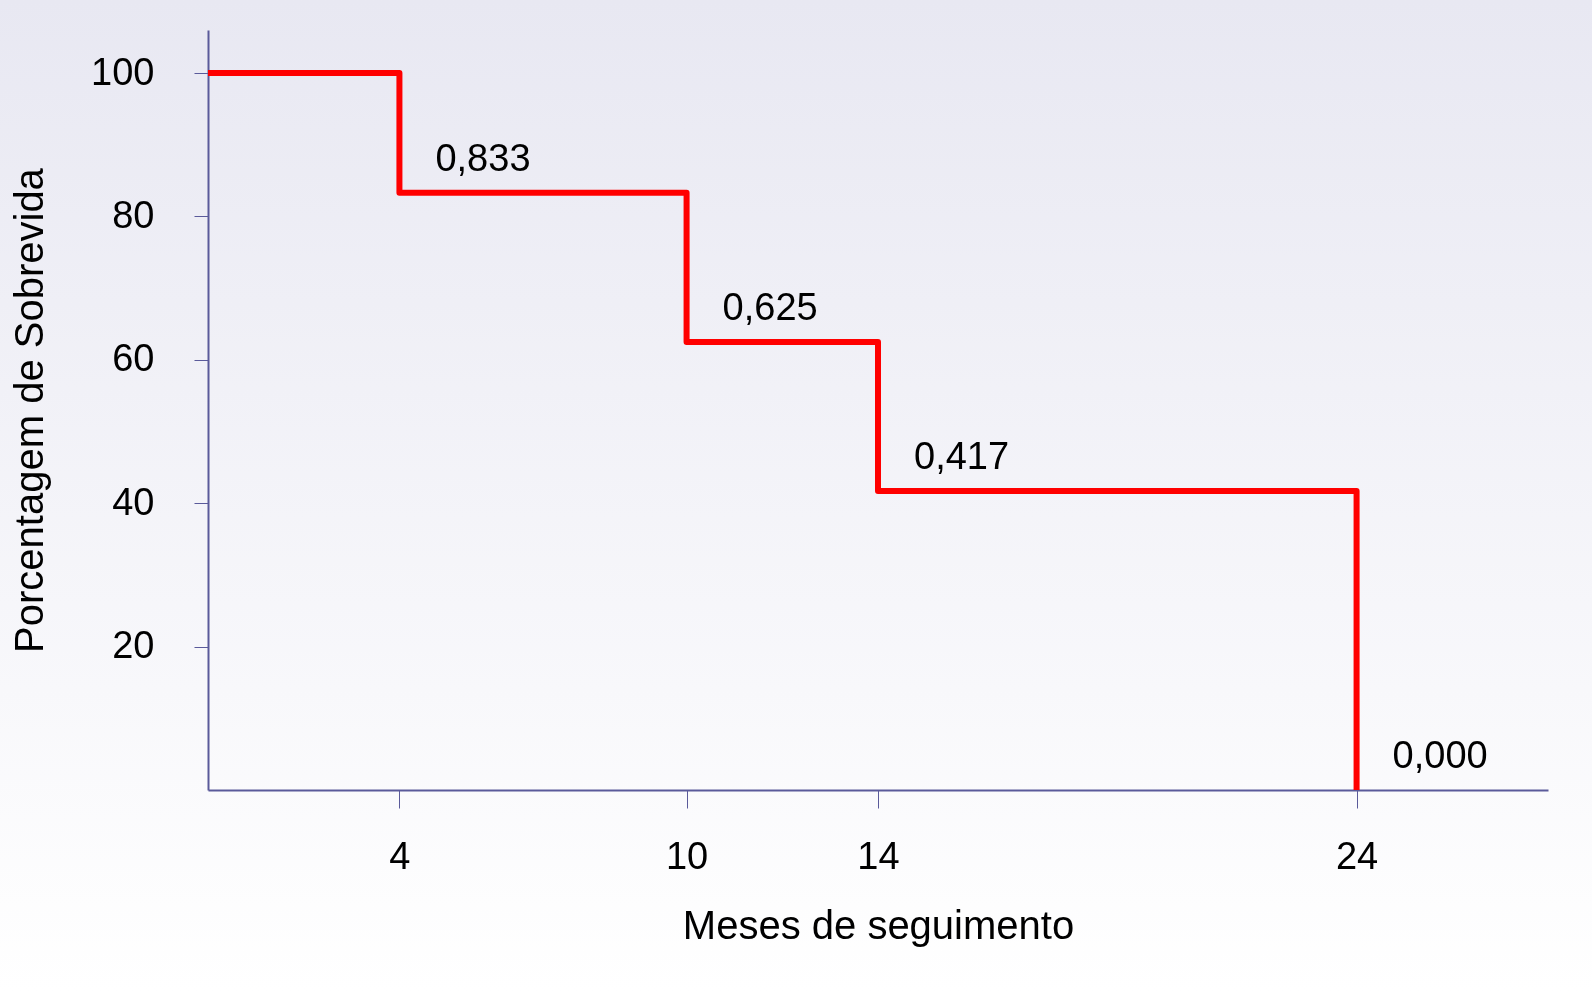  What do you see at coordinates (483, 157) in the screenshot?
I see `annotation: 0,833` at bounding box center [483, 157].